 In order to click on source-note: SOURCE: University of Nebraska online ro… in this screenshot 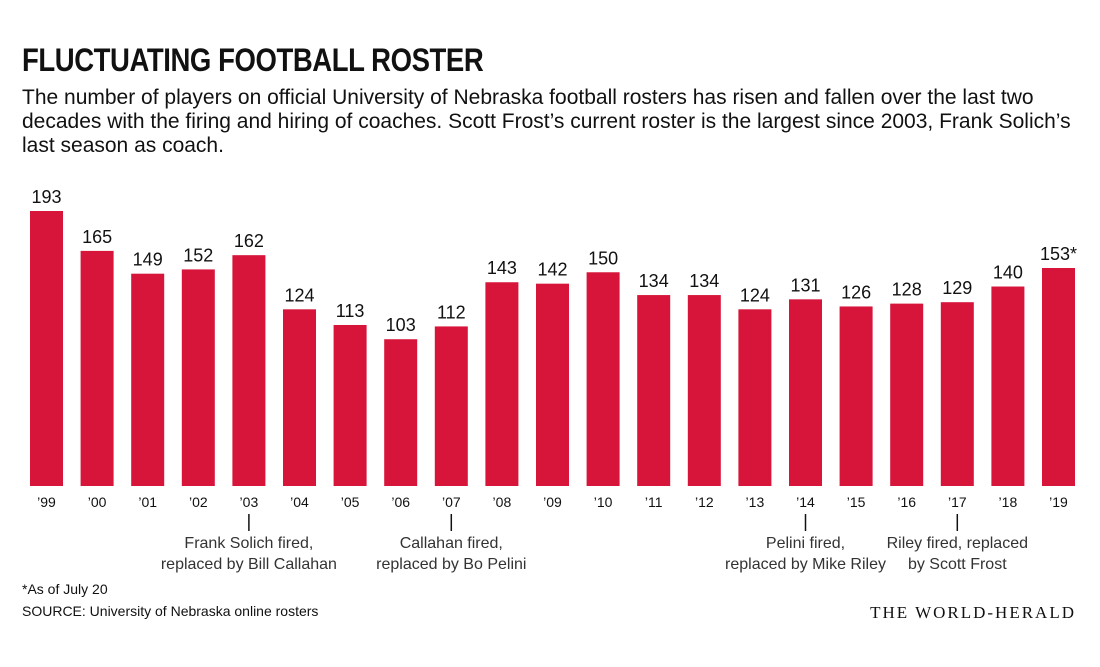, I will do `click(170, 611)`.